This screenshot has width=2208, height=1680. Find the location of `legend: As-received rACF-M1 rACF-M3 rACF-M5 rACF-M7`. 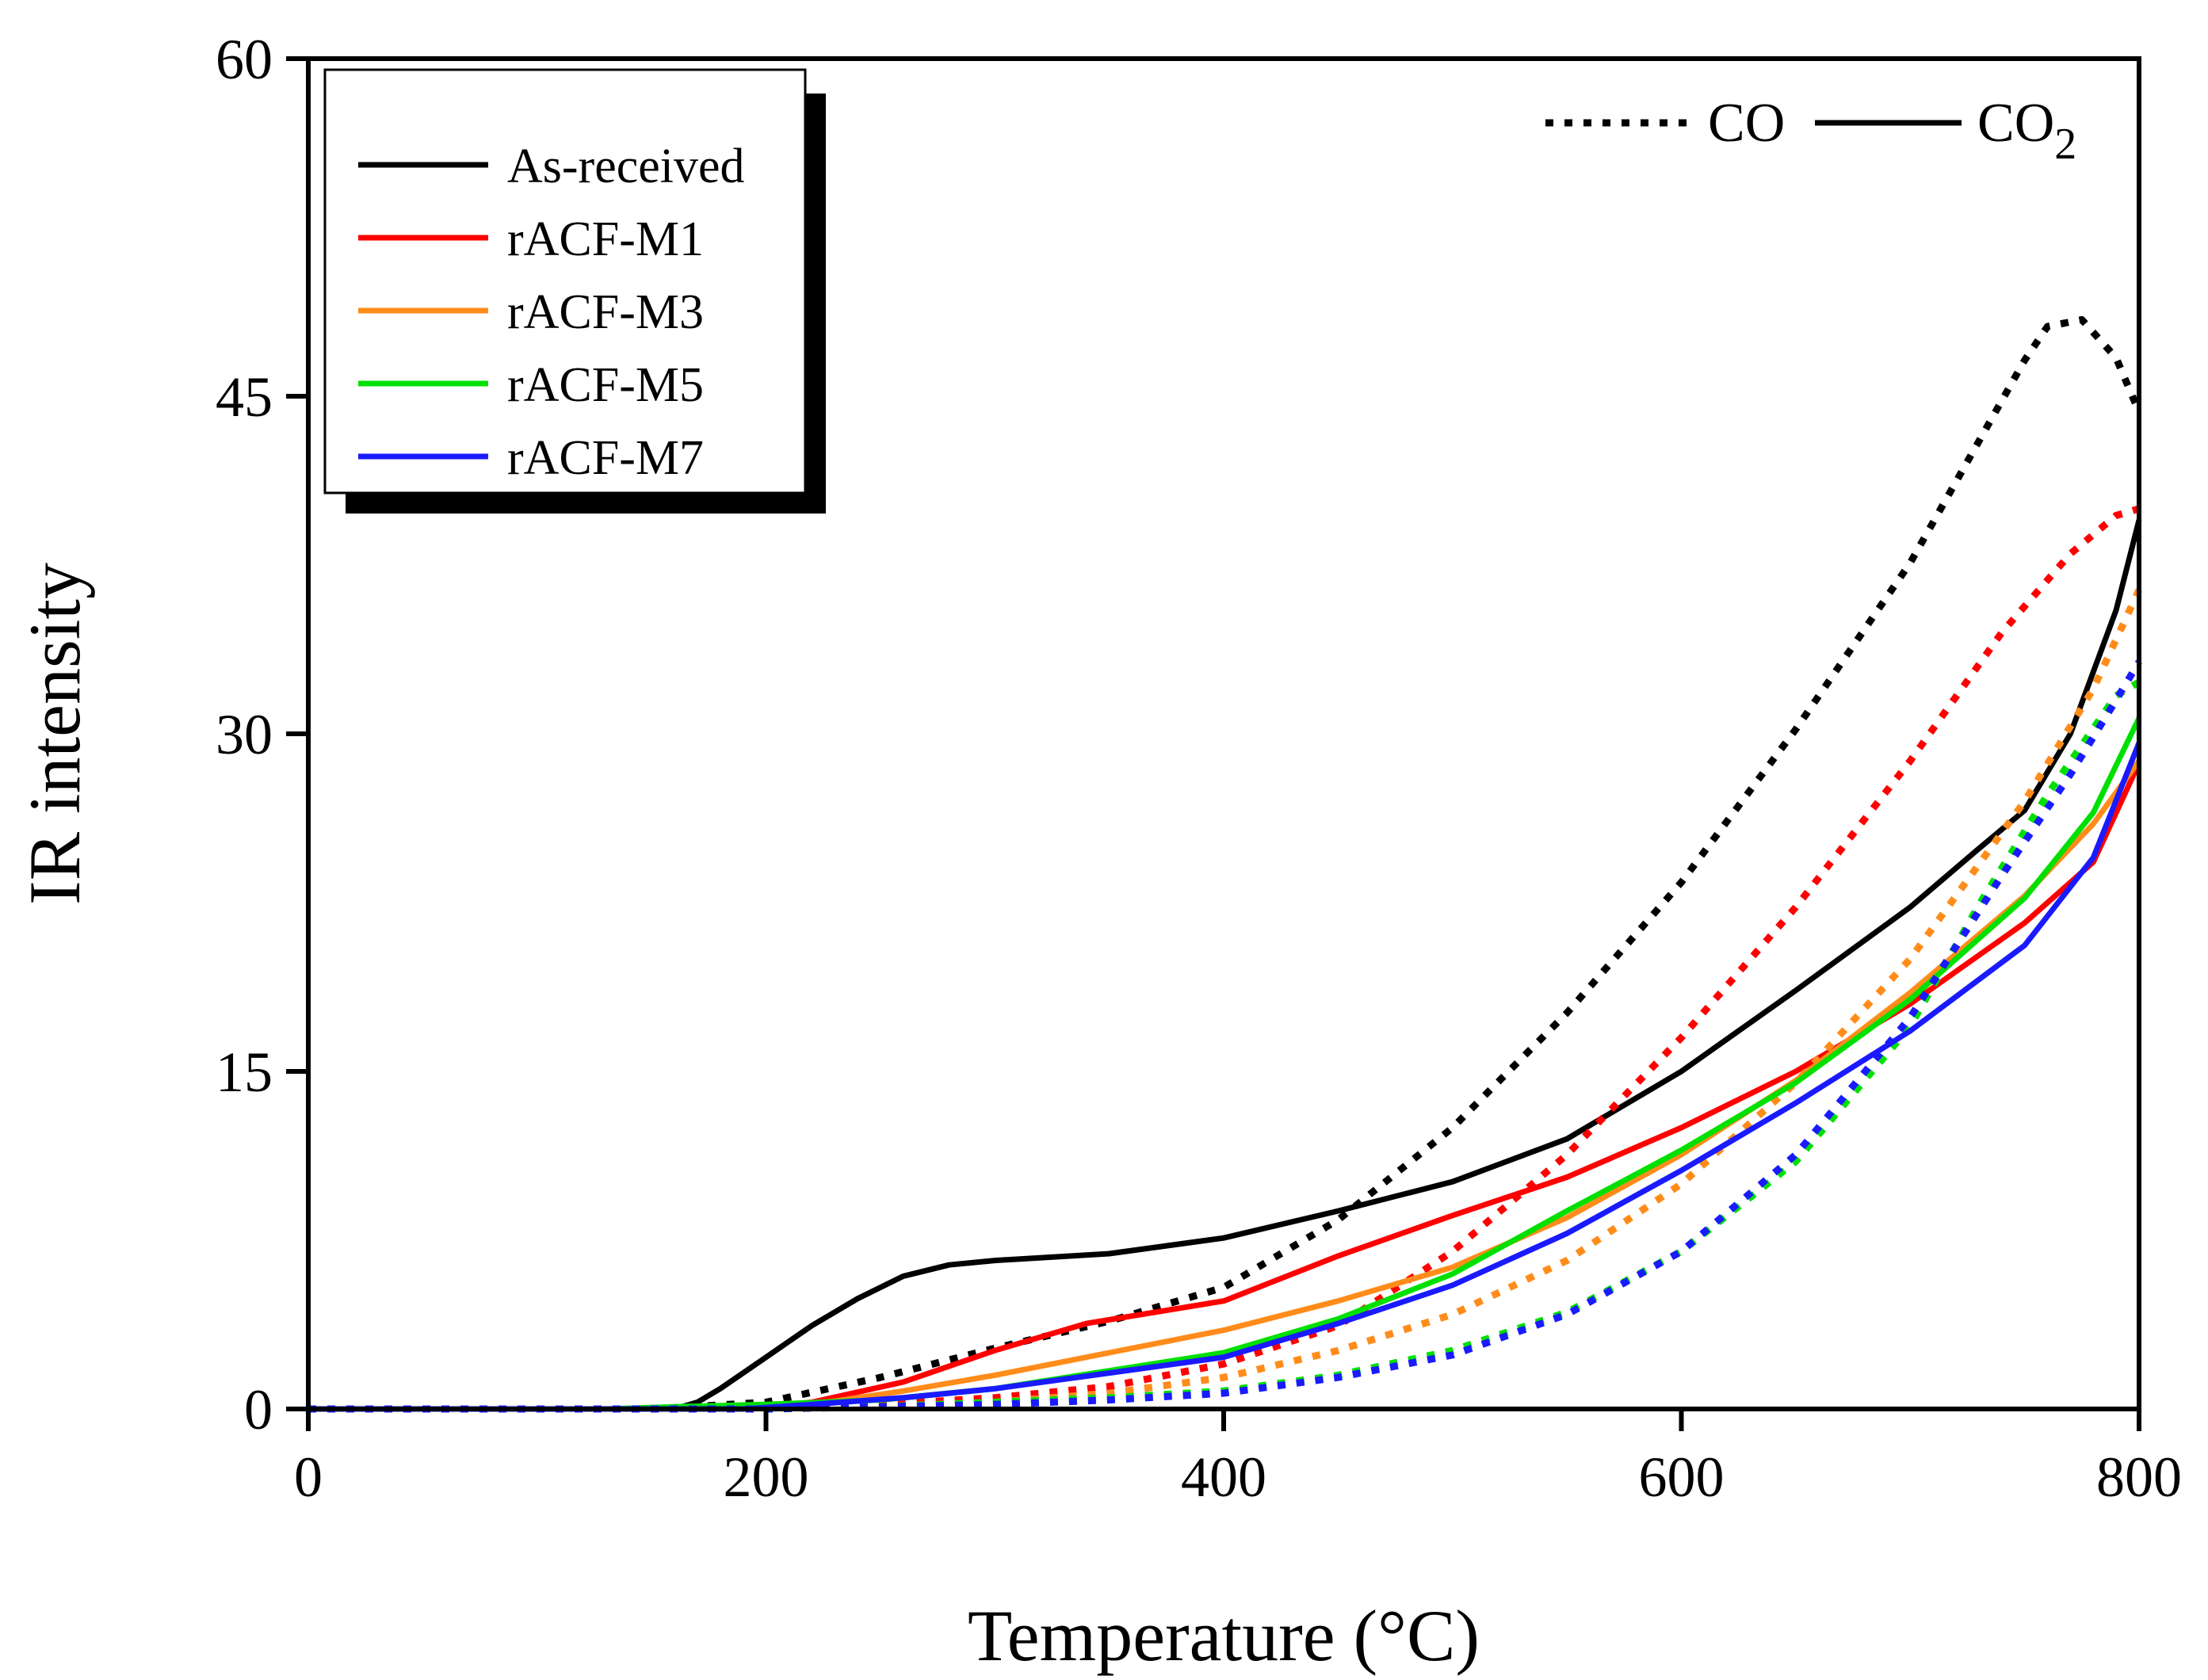

legend: As-received rACF-M1 rACF-M3 rACF-M5 rACF-M7 is located at coordinates (574, 291).